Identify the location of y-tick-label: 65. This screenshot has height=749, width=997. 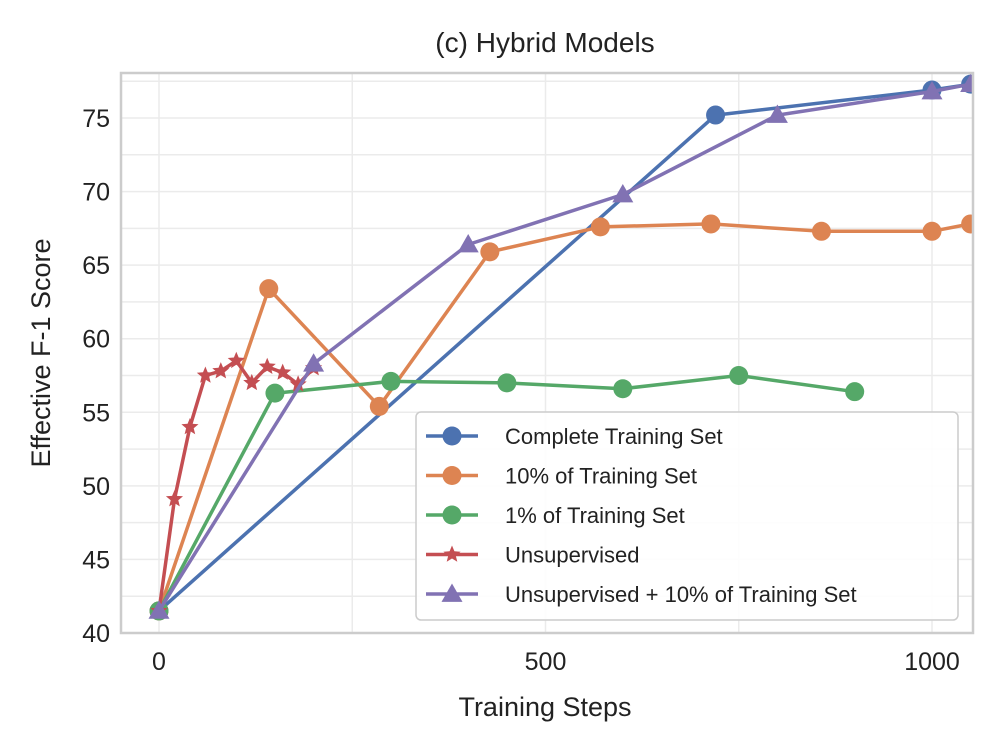
(96, 266).